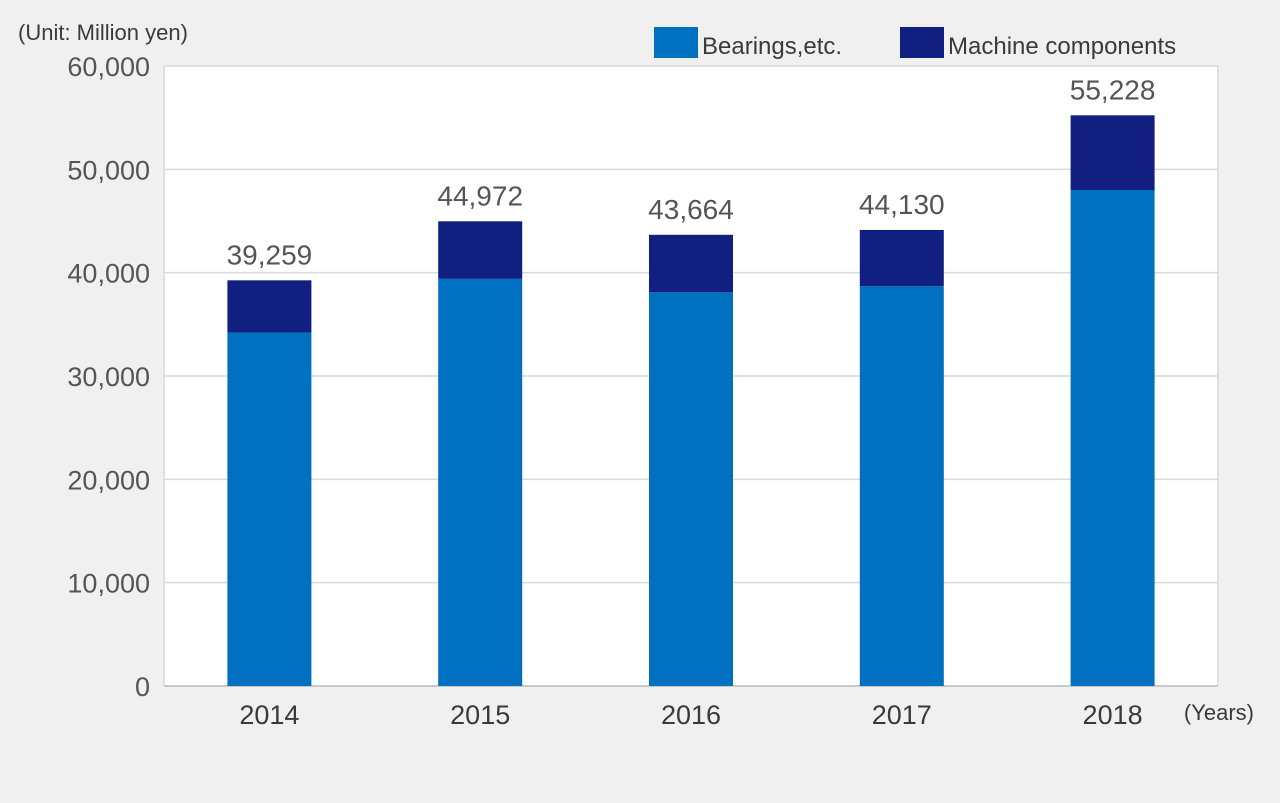  Describe the element at coordinates (1113, 715) in the screenshot. I see `x-tick-label: 2018` at that location.